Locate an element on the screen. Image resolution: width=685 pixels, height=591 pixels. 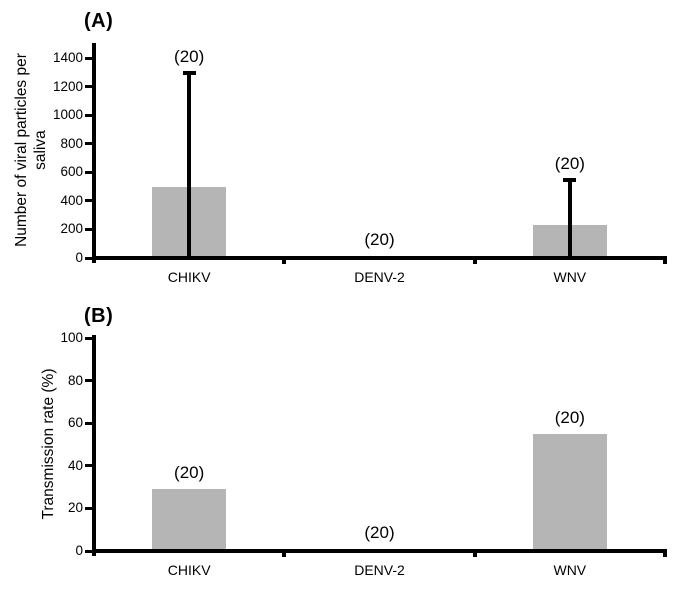
x-axis-line-b is located at coordinates (379, 551).